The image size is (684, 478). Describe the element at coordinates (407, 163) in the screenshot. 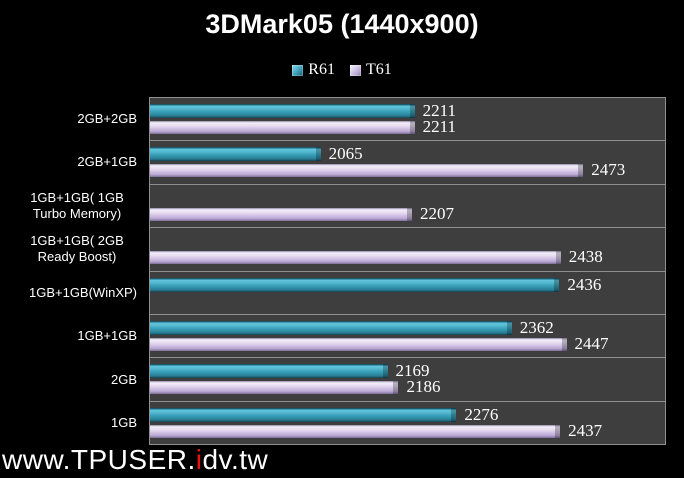

I see `category-band: 2065 2473` at that location.